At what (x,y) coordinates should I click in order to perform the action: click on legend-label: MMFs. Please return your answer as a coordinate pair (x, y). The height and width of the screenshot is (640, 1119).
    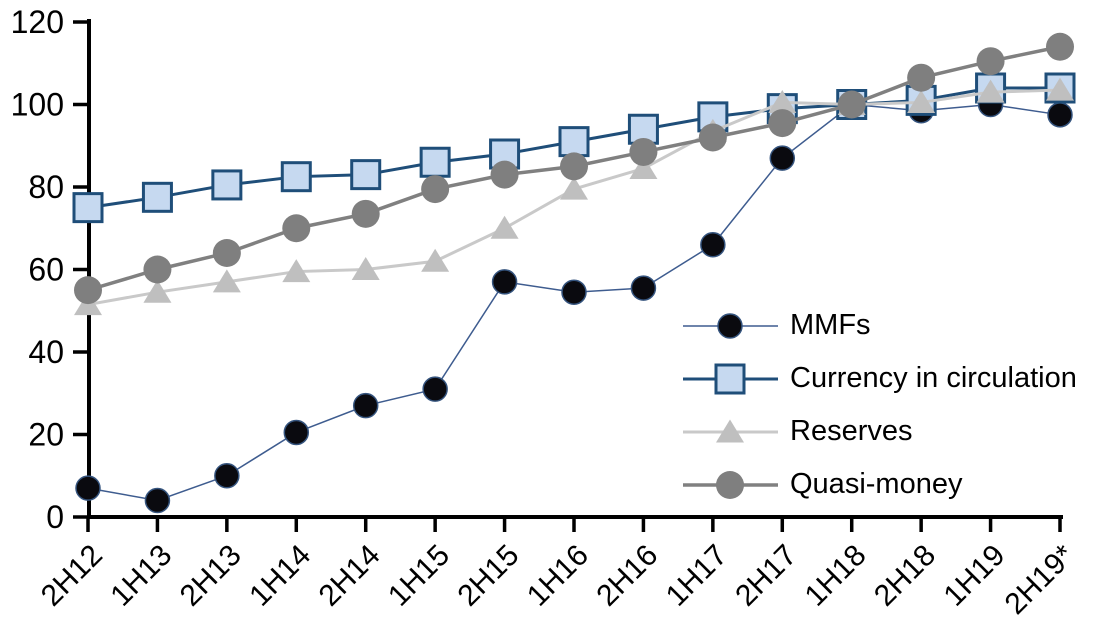
    Looking at the image, I should click on (830, 325).